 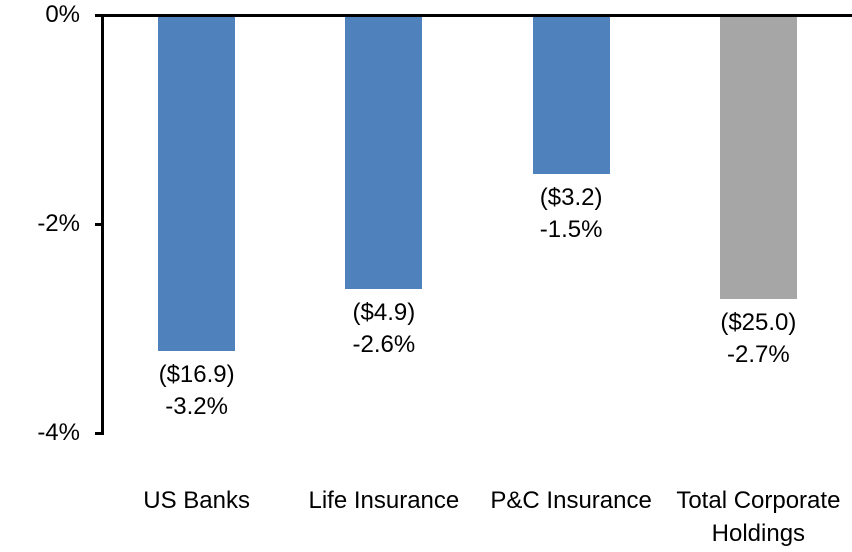 I want to click on bar-percent-label: -1.5%, so click(x=571, y=229).